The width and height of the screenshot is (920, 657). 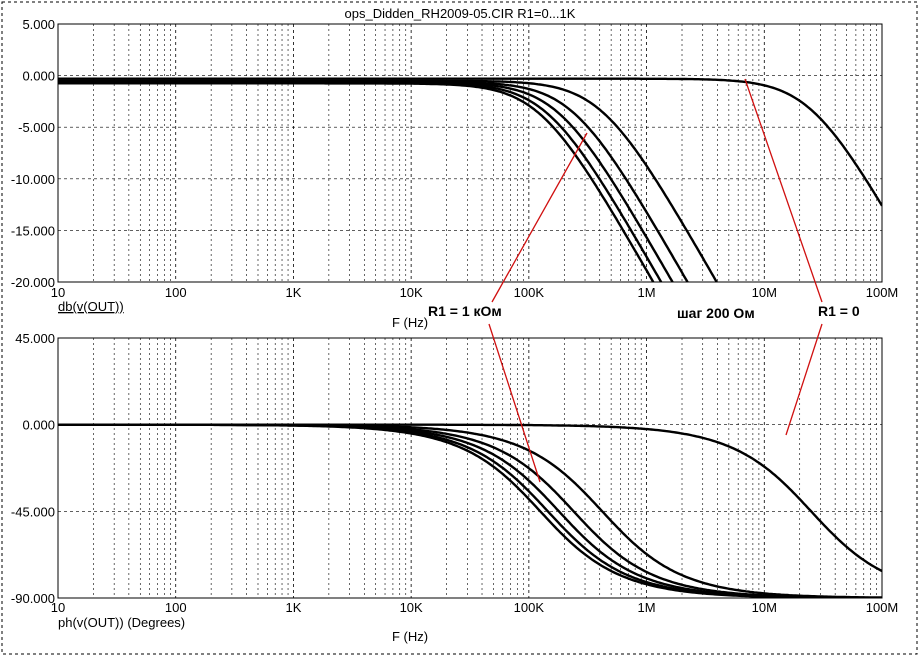 What do you see at coordinates (36, 127) in the screenshot?
I see `y-tick-label: -5.000` at bounding box center [36, 127].